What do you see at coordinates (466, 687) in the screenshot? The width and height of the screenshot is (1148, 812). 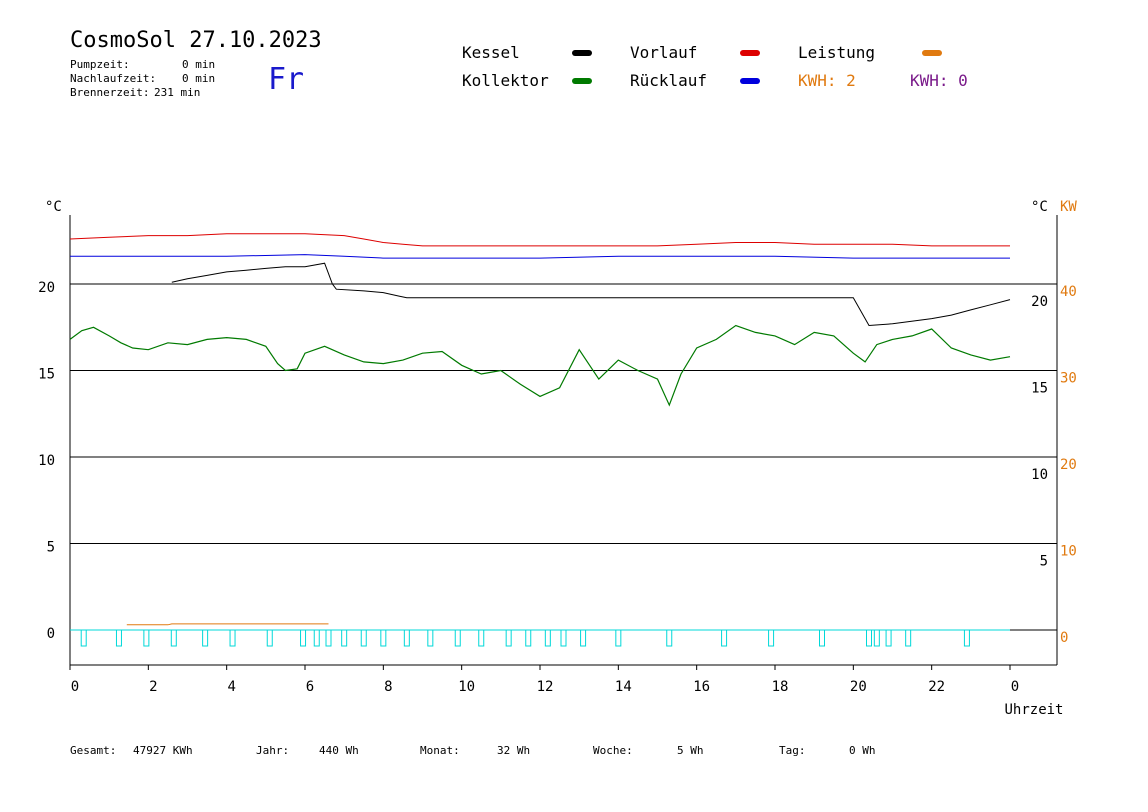 I see `x-tick-label: 10` at bounding box center [466, 687].